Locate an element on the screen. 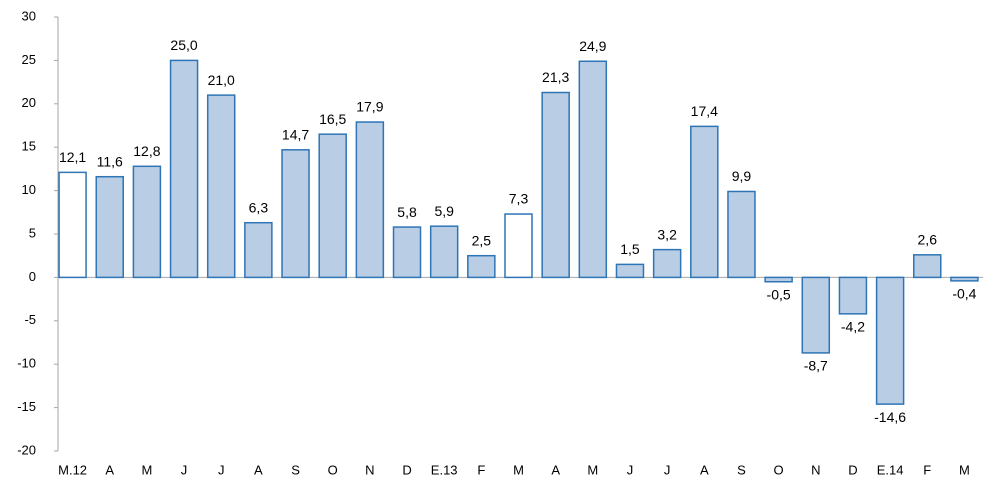 The image size is (983, 482). y-tick-label: -10 is located at coordinates (26, 363).